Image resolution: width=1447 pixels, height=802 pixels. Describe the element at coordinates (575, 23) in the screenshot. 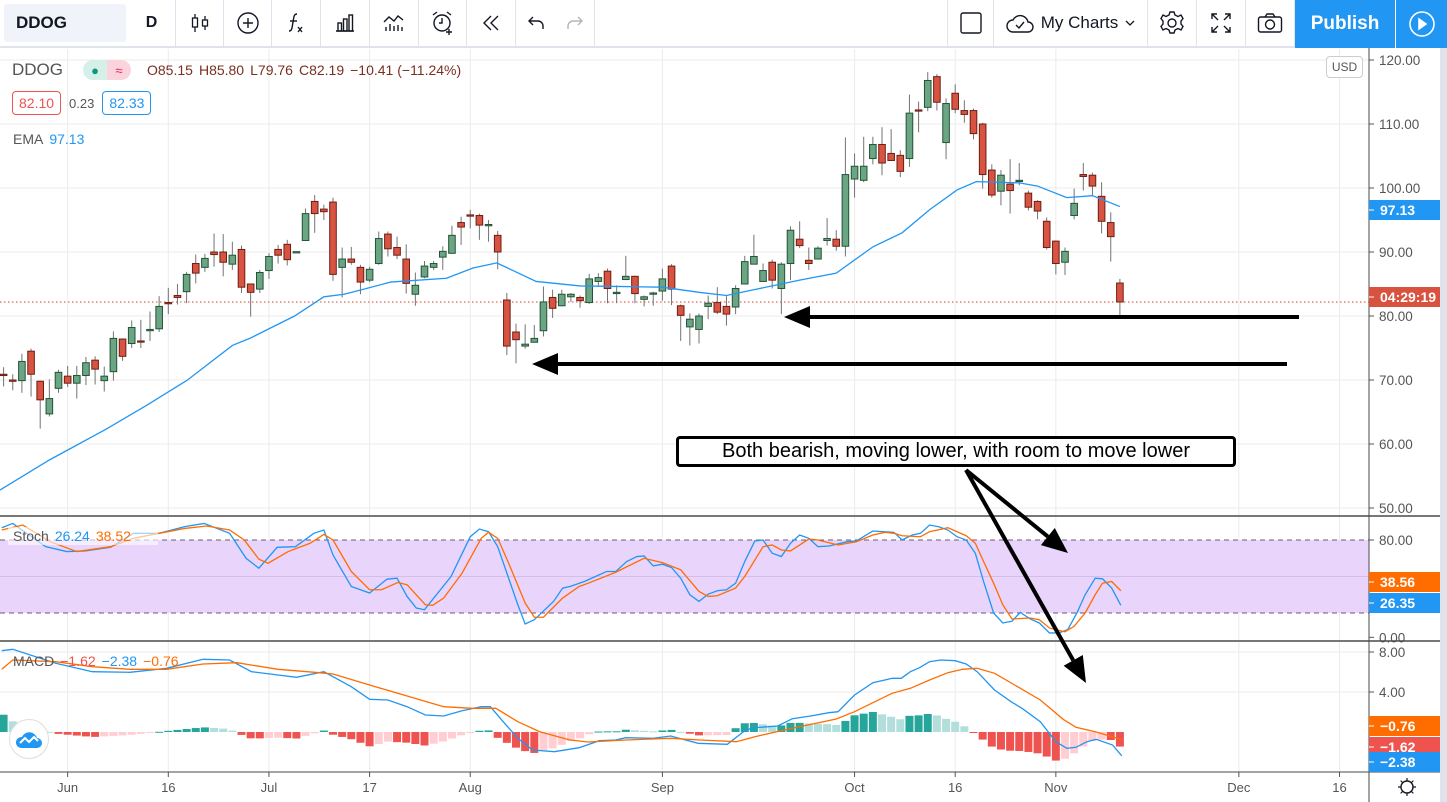

I see `redo-icon` at that location.